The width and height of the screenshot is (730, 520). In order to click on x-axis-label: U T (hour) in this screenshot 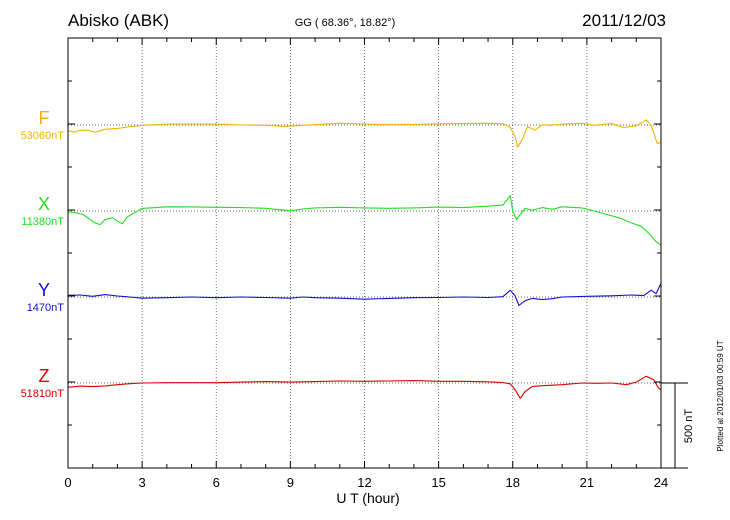, I will do `click(367, 498)`.